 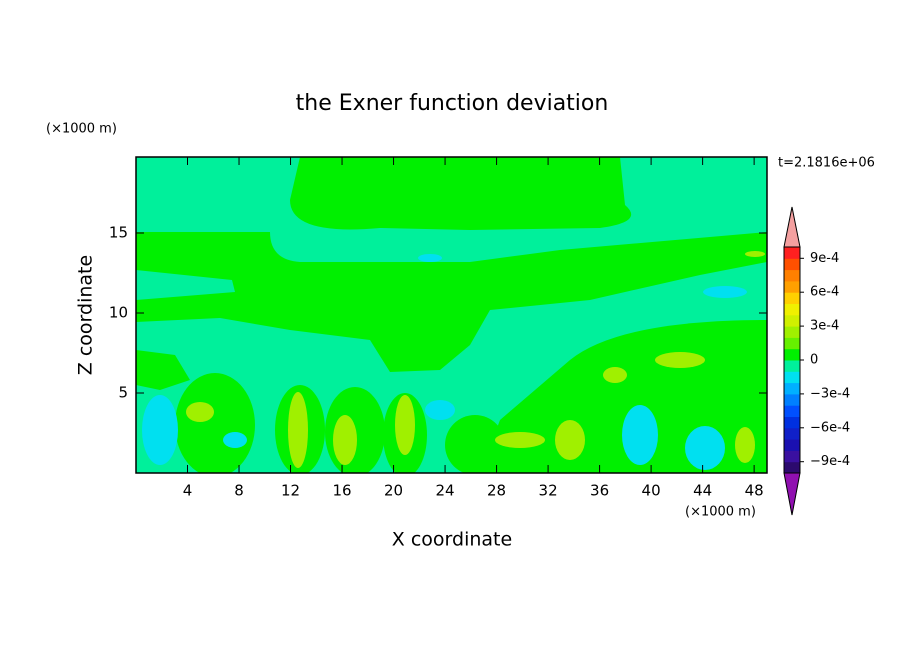 What do you see at coordinates (754, 491) in the screenshot?
I see `x-tick-label: 48` at bounding box center [754, 491].